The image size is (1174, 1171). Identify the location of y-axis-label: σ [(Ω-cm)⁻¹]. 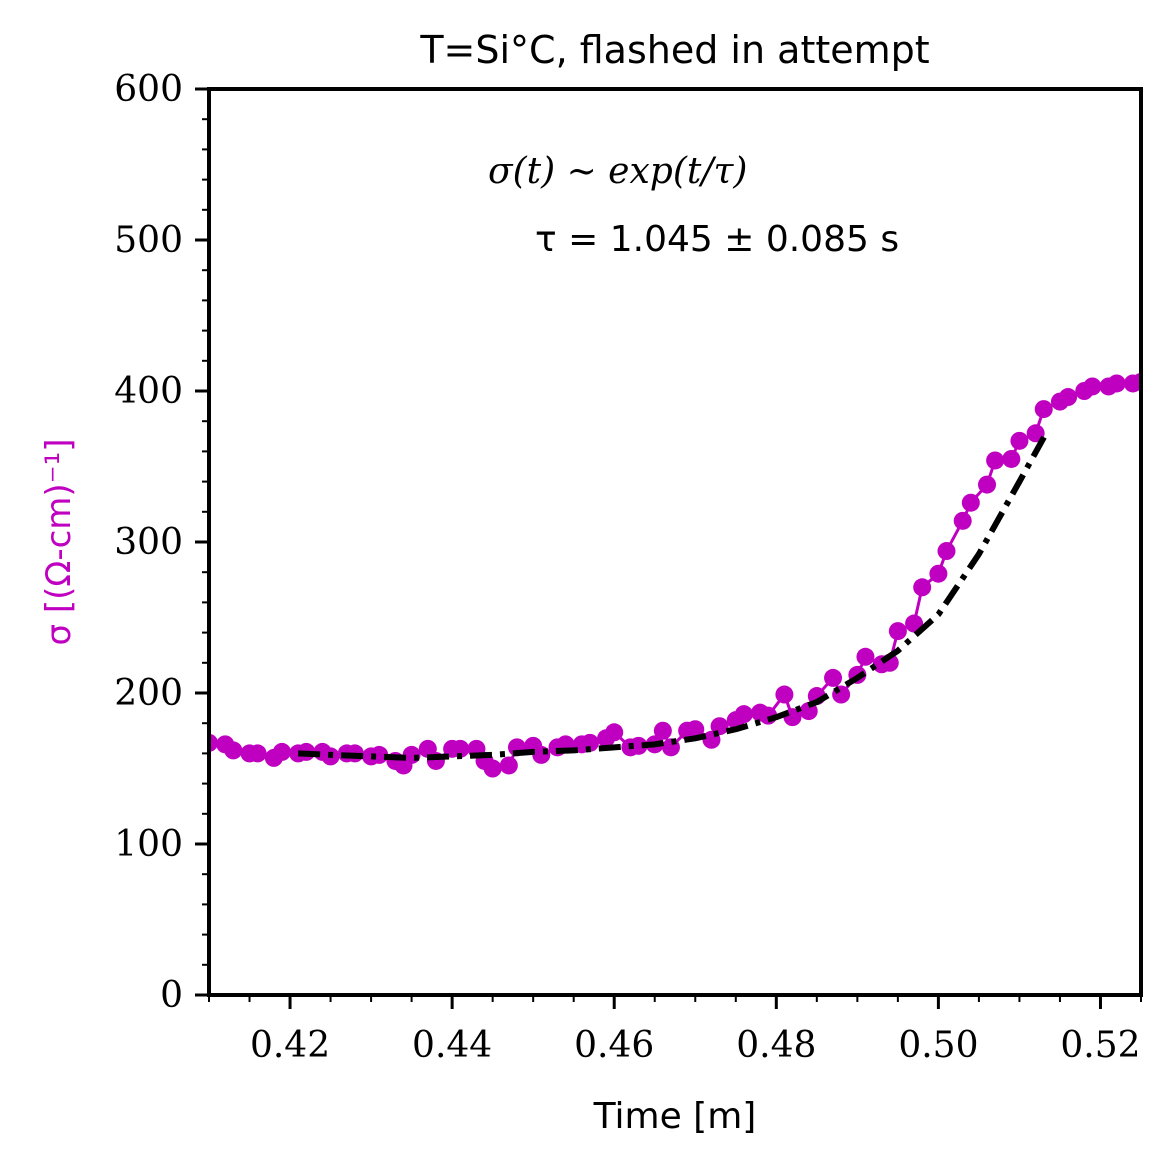
(59, 541).